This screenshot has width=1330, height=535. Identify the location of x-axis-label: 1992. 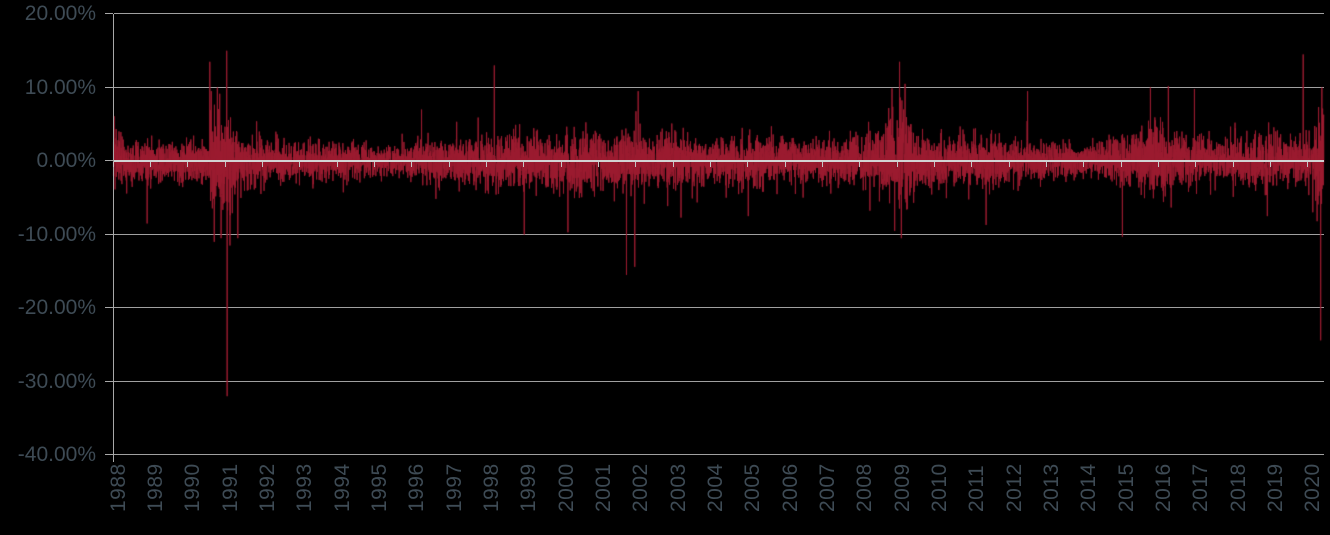
(267, 487).